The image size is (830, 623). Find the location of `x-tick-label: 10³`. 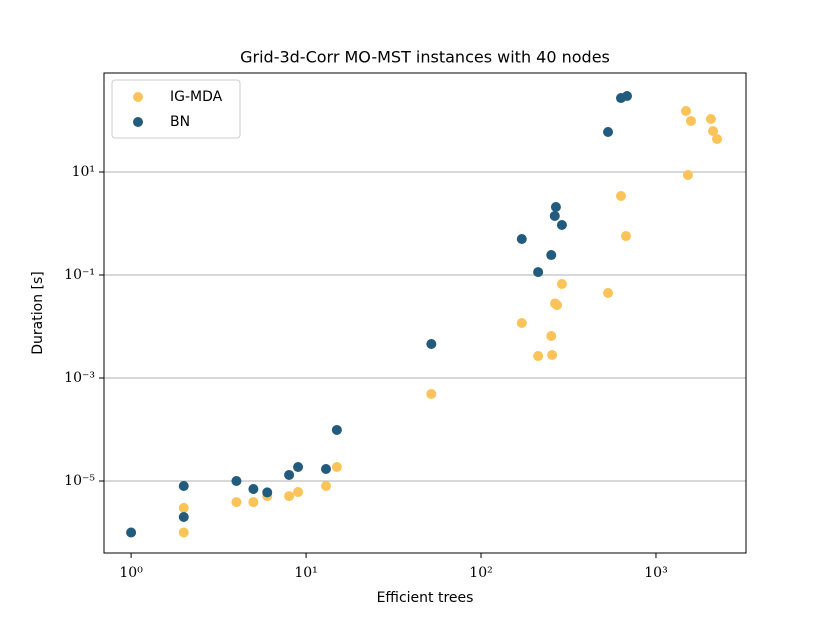

x-tick-label: 10³ is located at coordinates (655, 573).